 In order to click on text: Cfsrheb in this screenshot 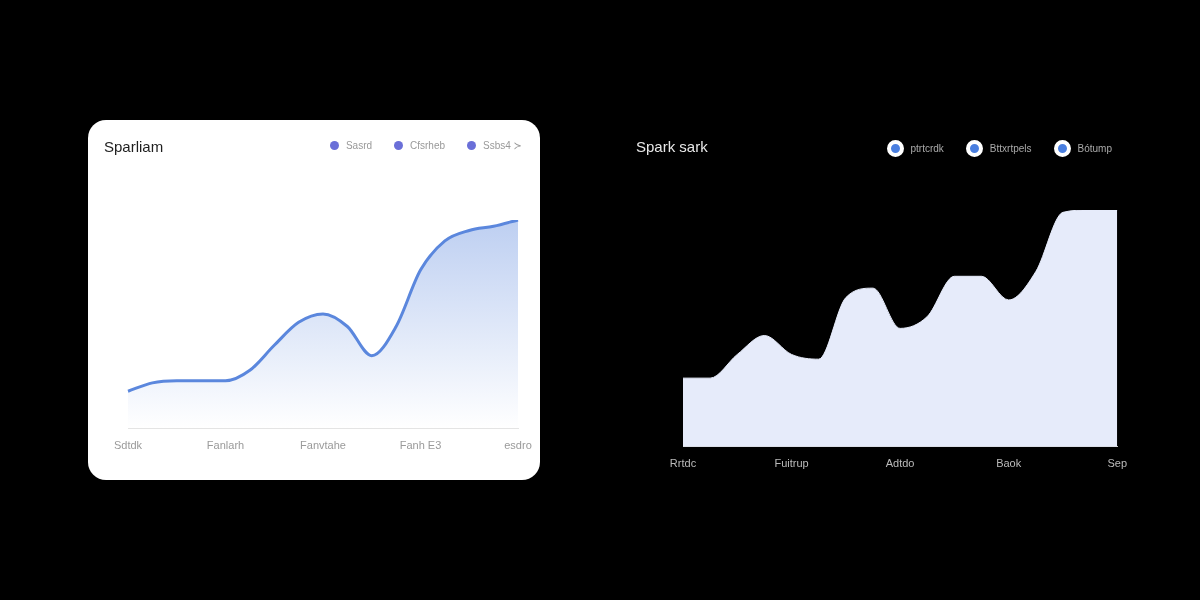, I will do `click(428, 145)`.